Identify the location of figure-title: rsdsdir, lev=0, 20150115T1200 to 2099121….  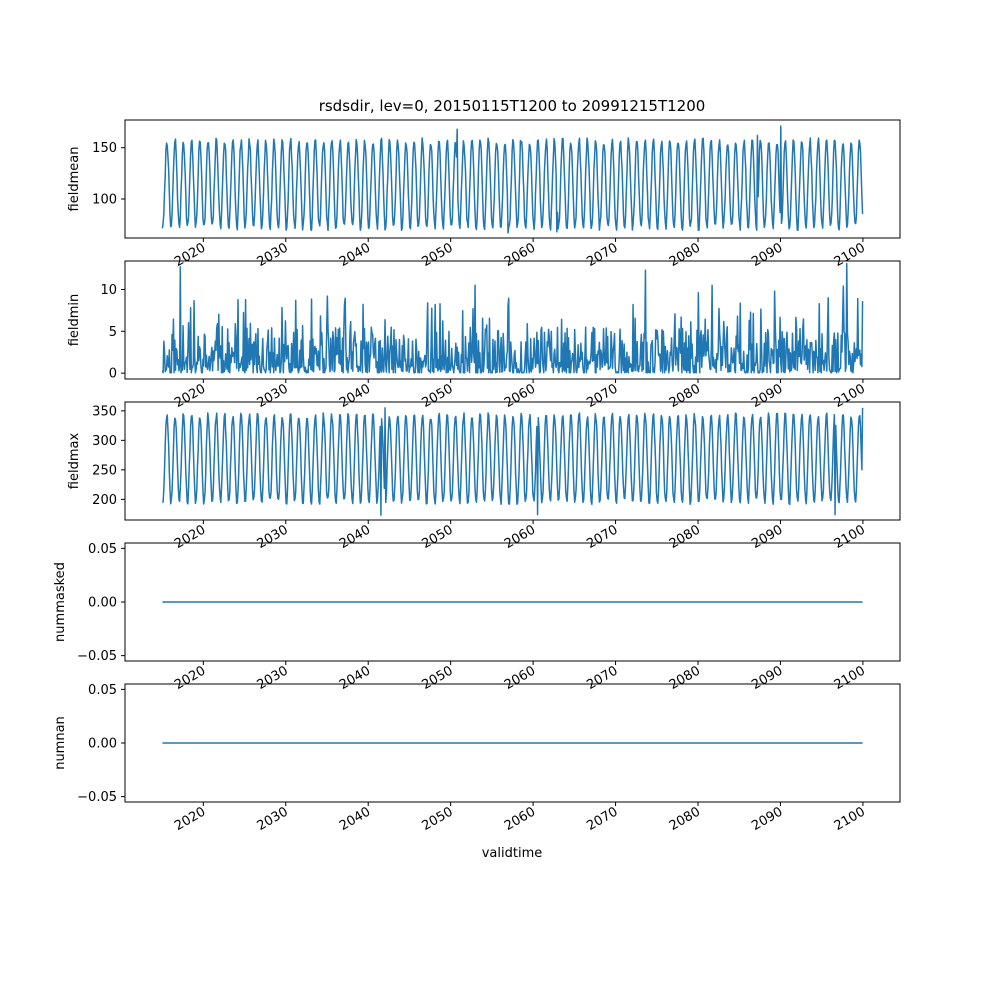
(512, 106).